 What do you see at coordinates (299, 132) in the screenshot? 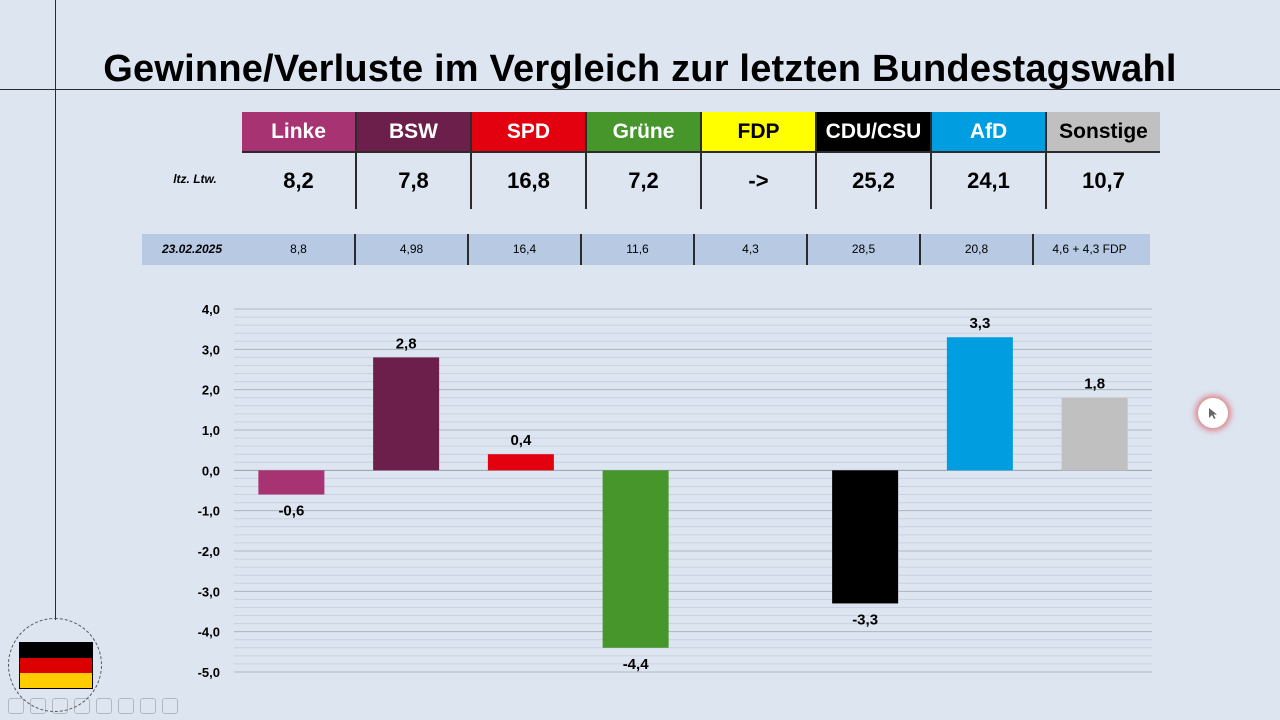
I see `party-header-0: Linke` at bounding box center [299, 132].